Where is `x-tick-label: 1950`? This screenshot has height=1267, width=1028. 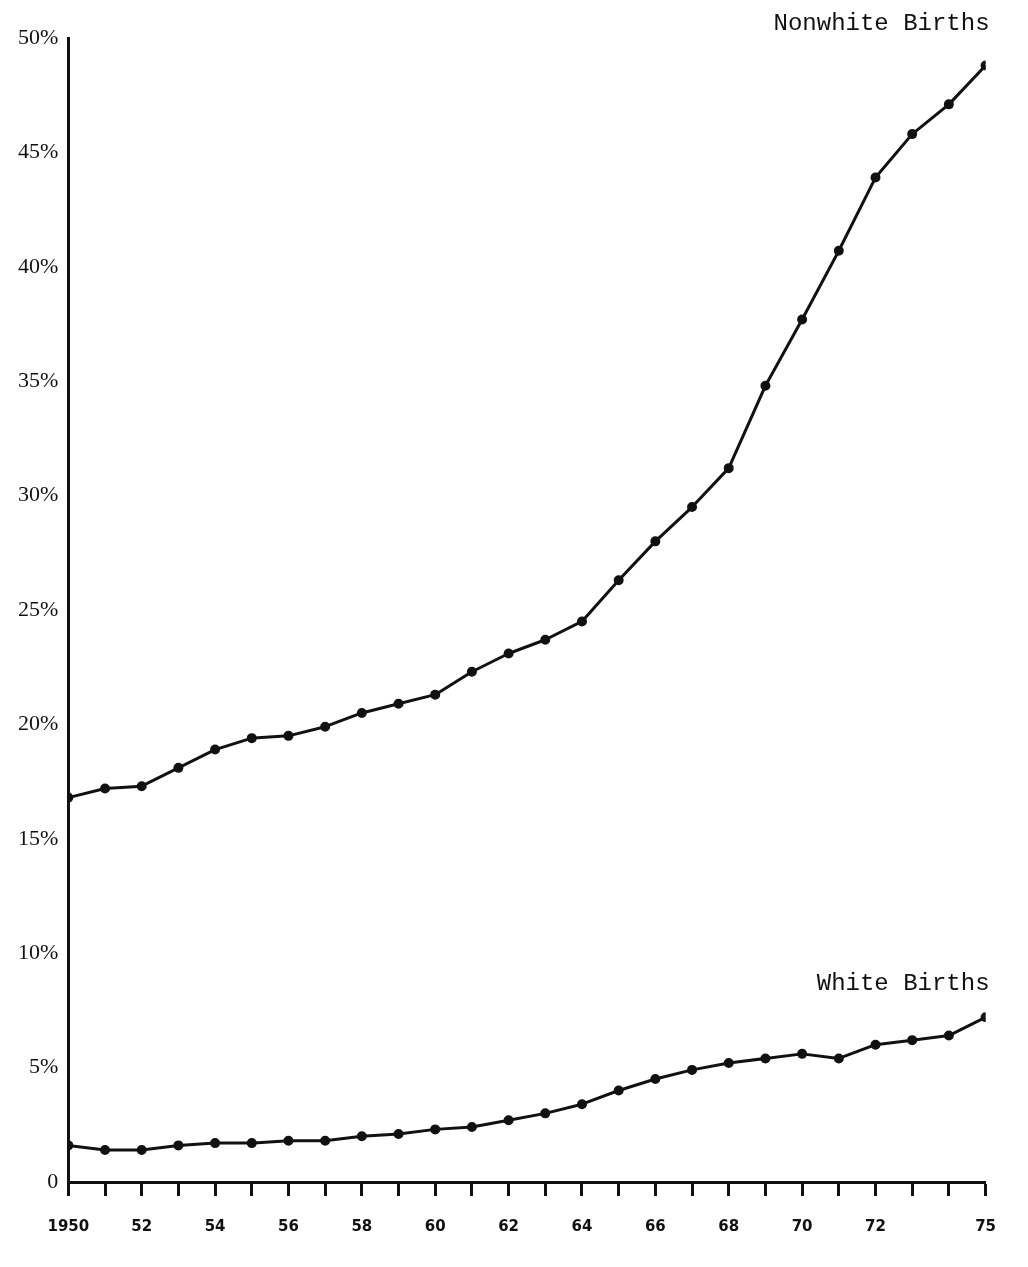
x-tick-label: 1950 is located at coordinates (68, 1225).